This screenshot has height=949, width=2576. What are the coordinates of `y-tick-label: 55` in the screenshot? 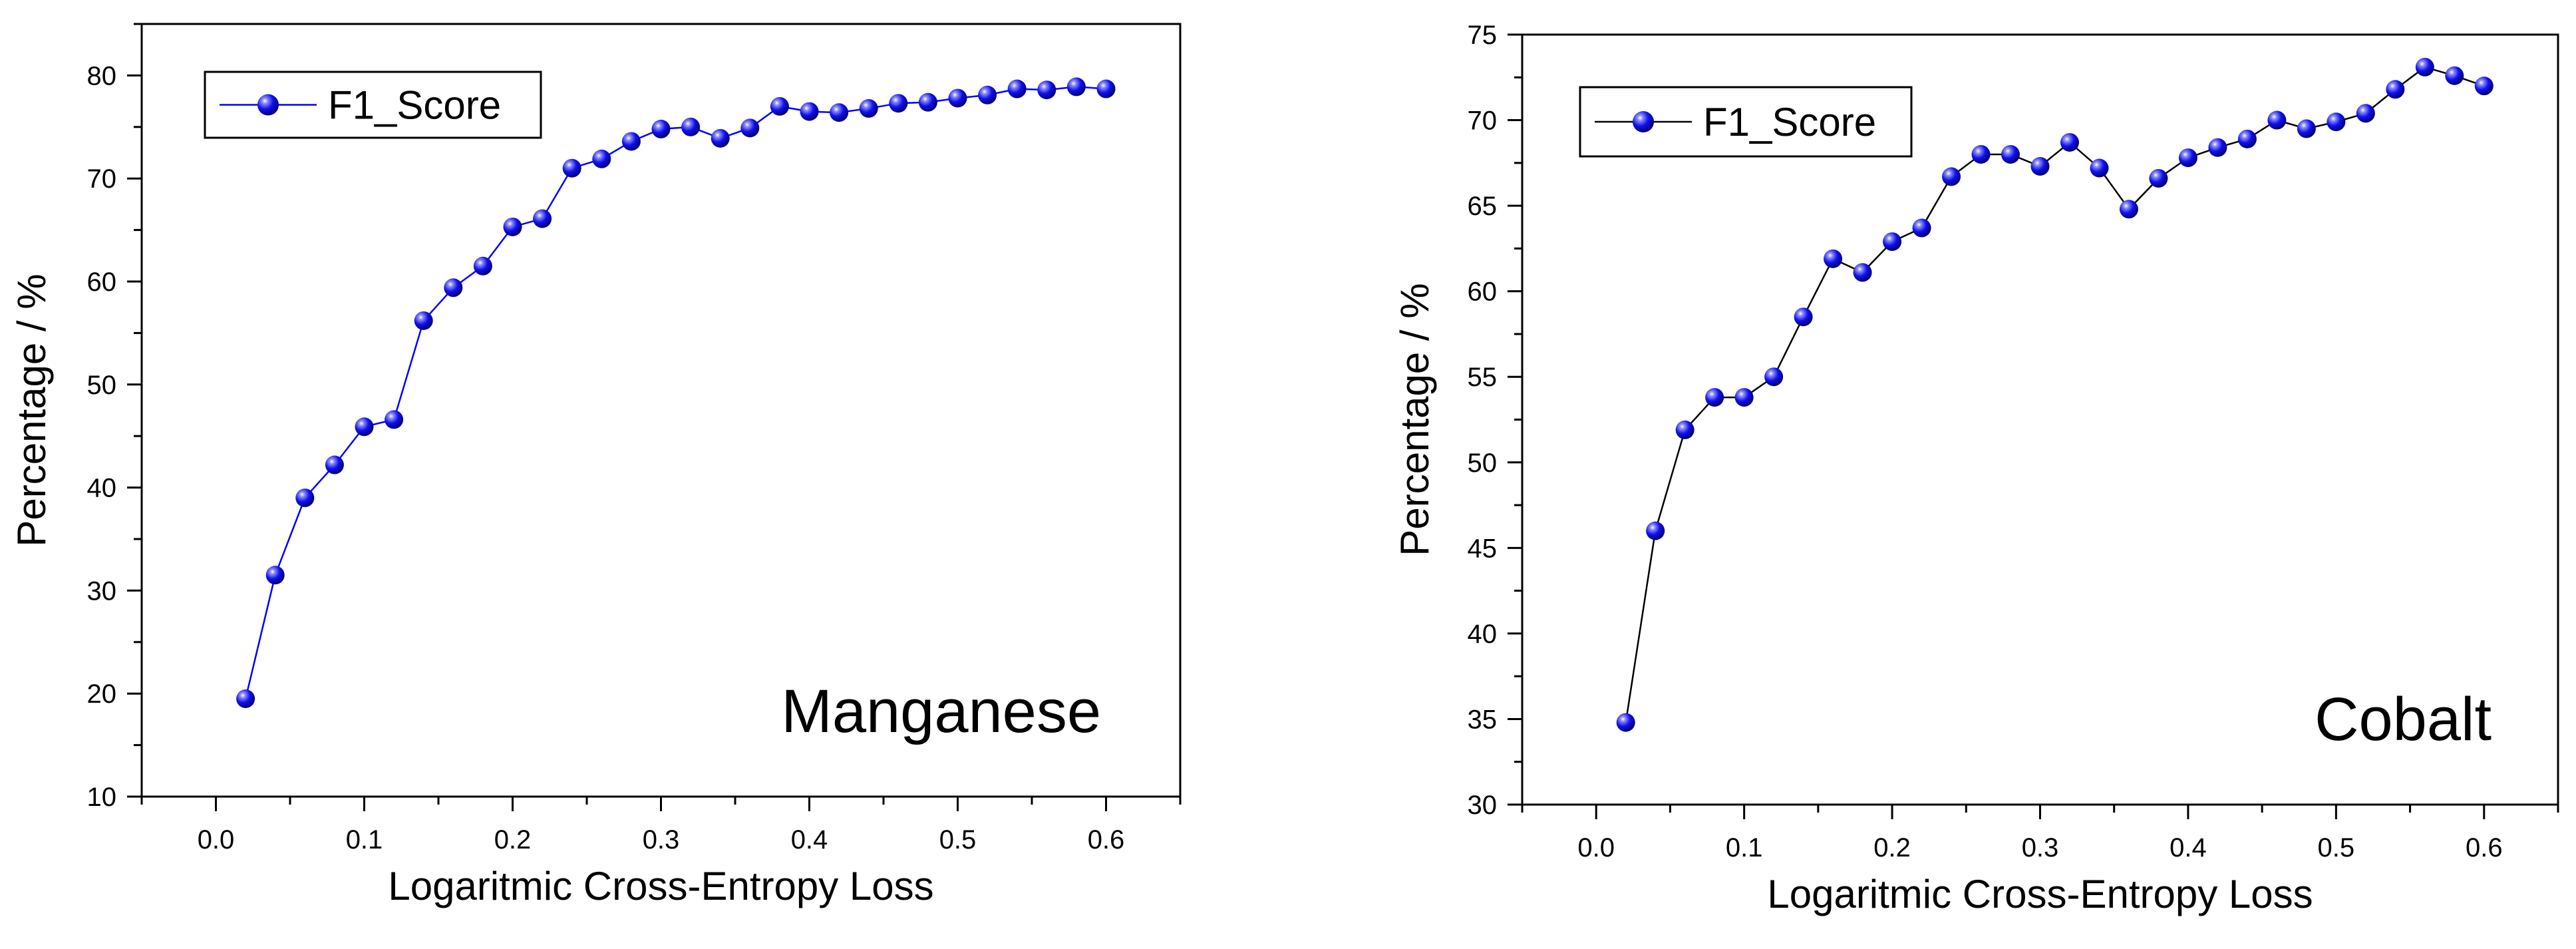 It's located at (1483, 378).